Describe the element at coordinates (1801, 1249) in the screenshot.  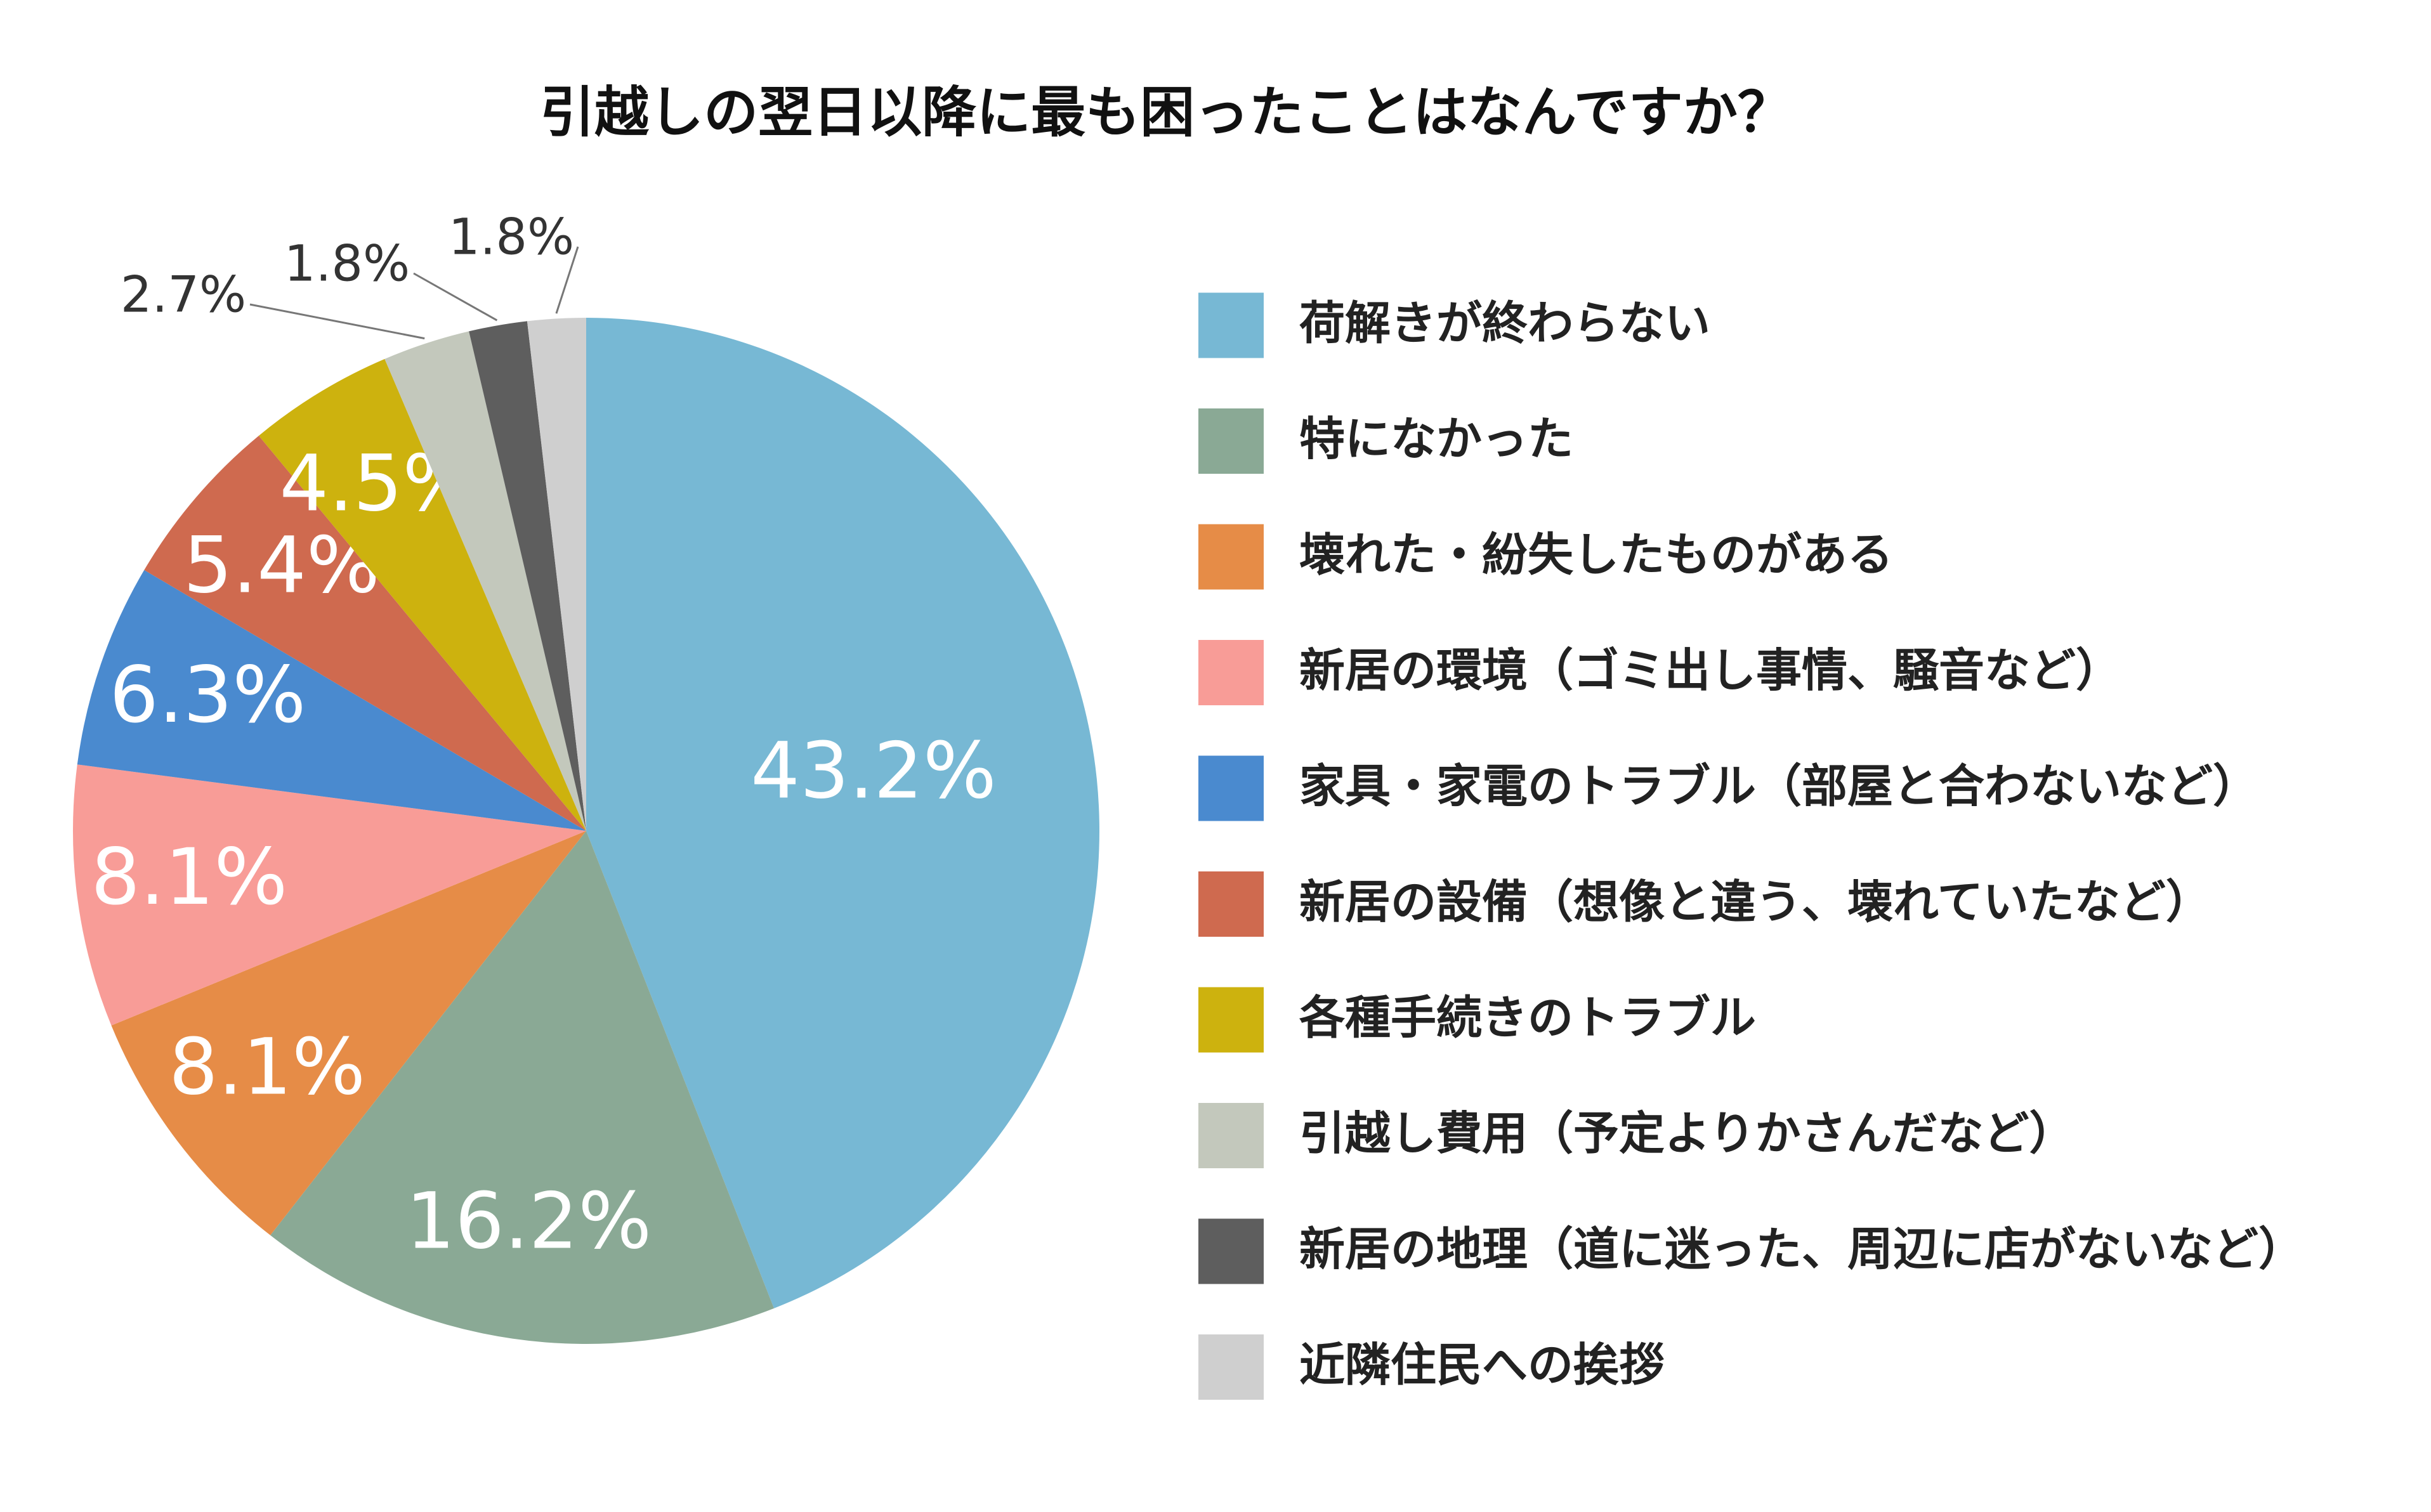
I see `legend-label: 新居の地理（道に迷った、周辺に店がないなど）` at that location.